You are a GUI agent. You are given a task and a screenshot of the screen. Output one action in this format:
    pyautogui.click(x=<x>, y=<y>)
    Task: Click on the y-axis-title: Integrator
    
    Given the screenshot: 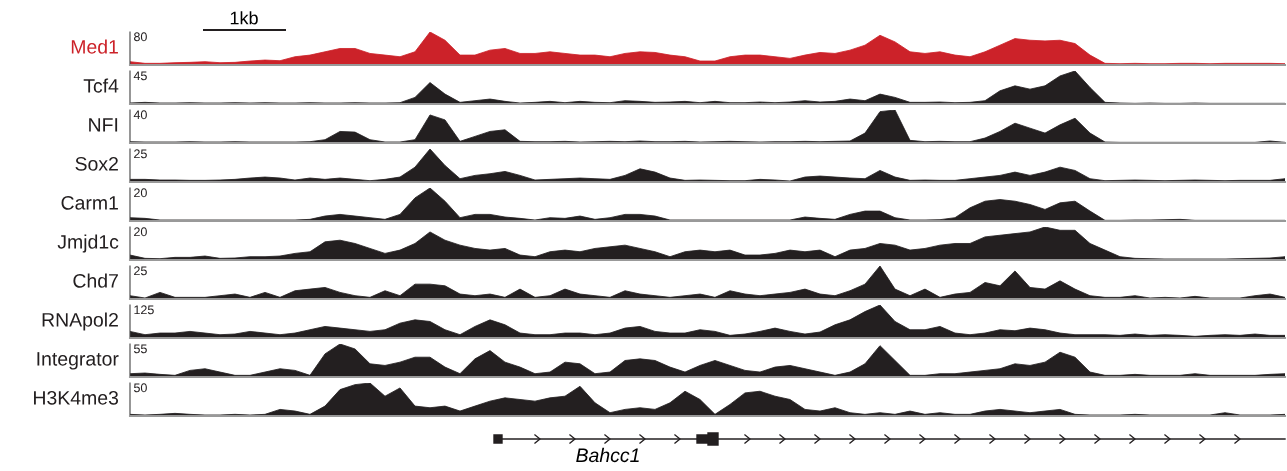 What is the action you would take?
    pyautogui.click(x=78, y=361)
    